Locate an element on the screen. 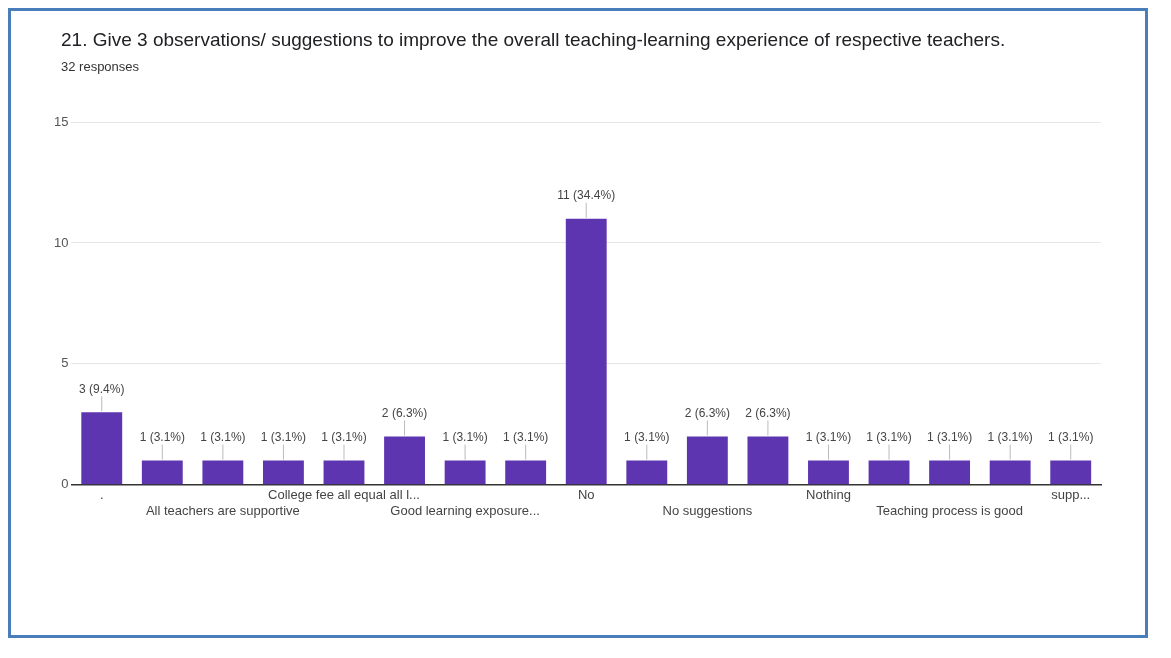 The width and height of the screenshot is (1171, 658). y-tick-label: 10 is located at coordinates (61, 242).